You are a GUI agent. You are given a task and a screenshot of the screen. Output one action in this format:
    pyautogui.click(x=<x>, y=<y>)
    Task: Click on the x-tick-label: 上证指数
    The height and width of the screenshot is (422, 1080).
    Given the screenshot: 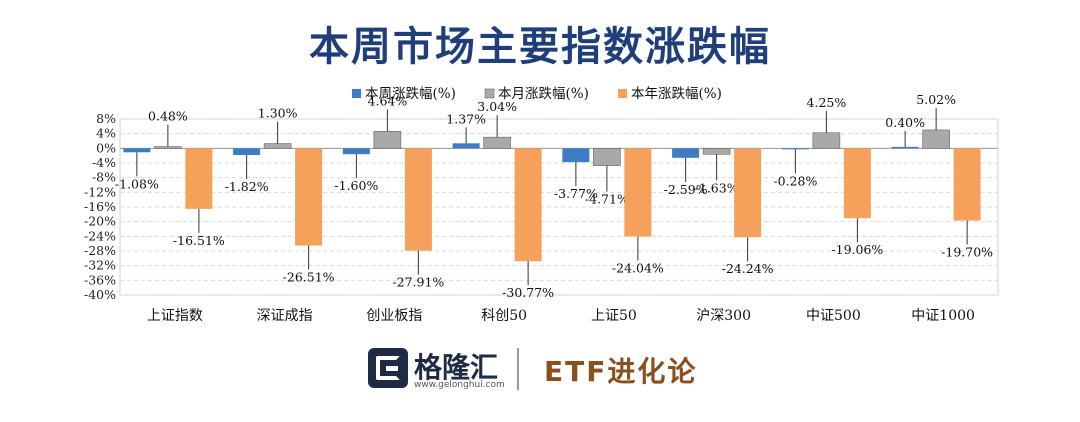 What is the action you would take?
    pyautogui.click(x=175, y=316)
    